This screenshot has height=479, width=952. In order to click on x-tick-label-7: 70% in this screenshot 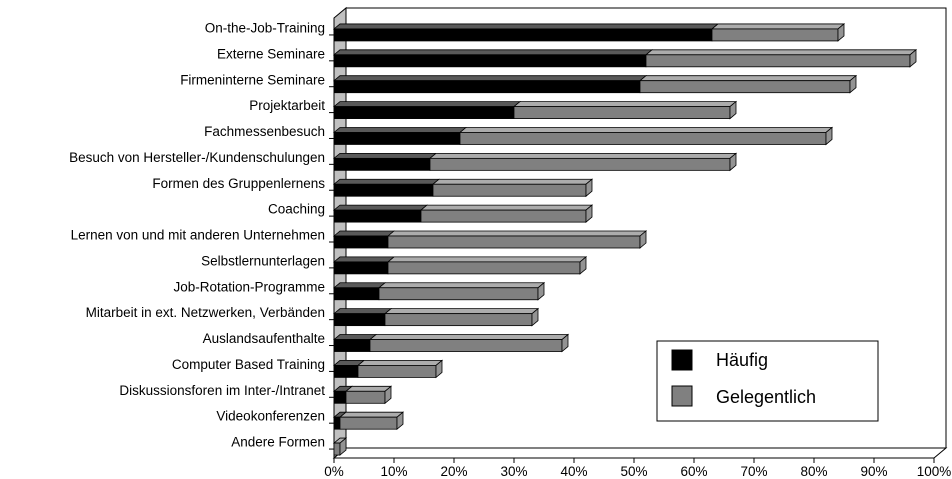, I will do `click(753, 471)`.